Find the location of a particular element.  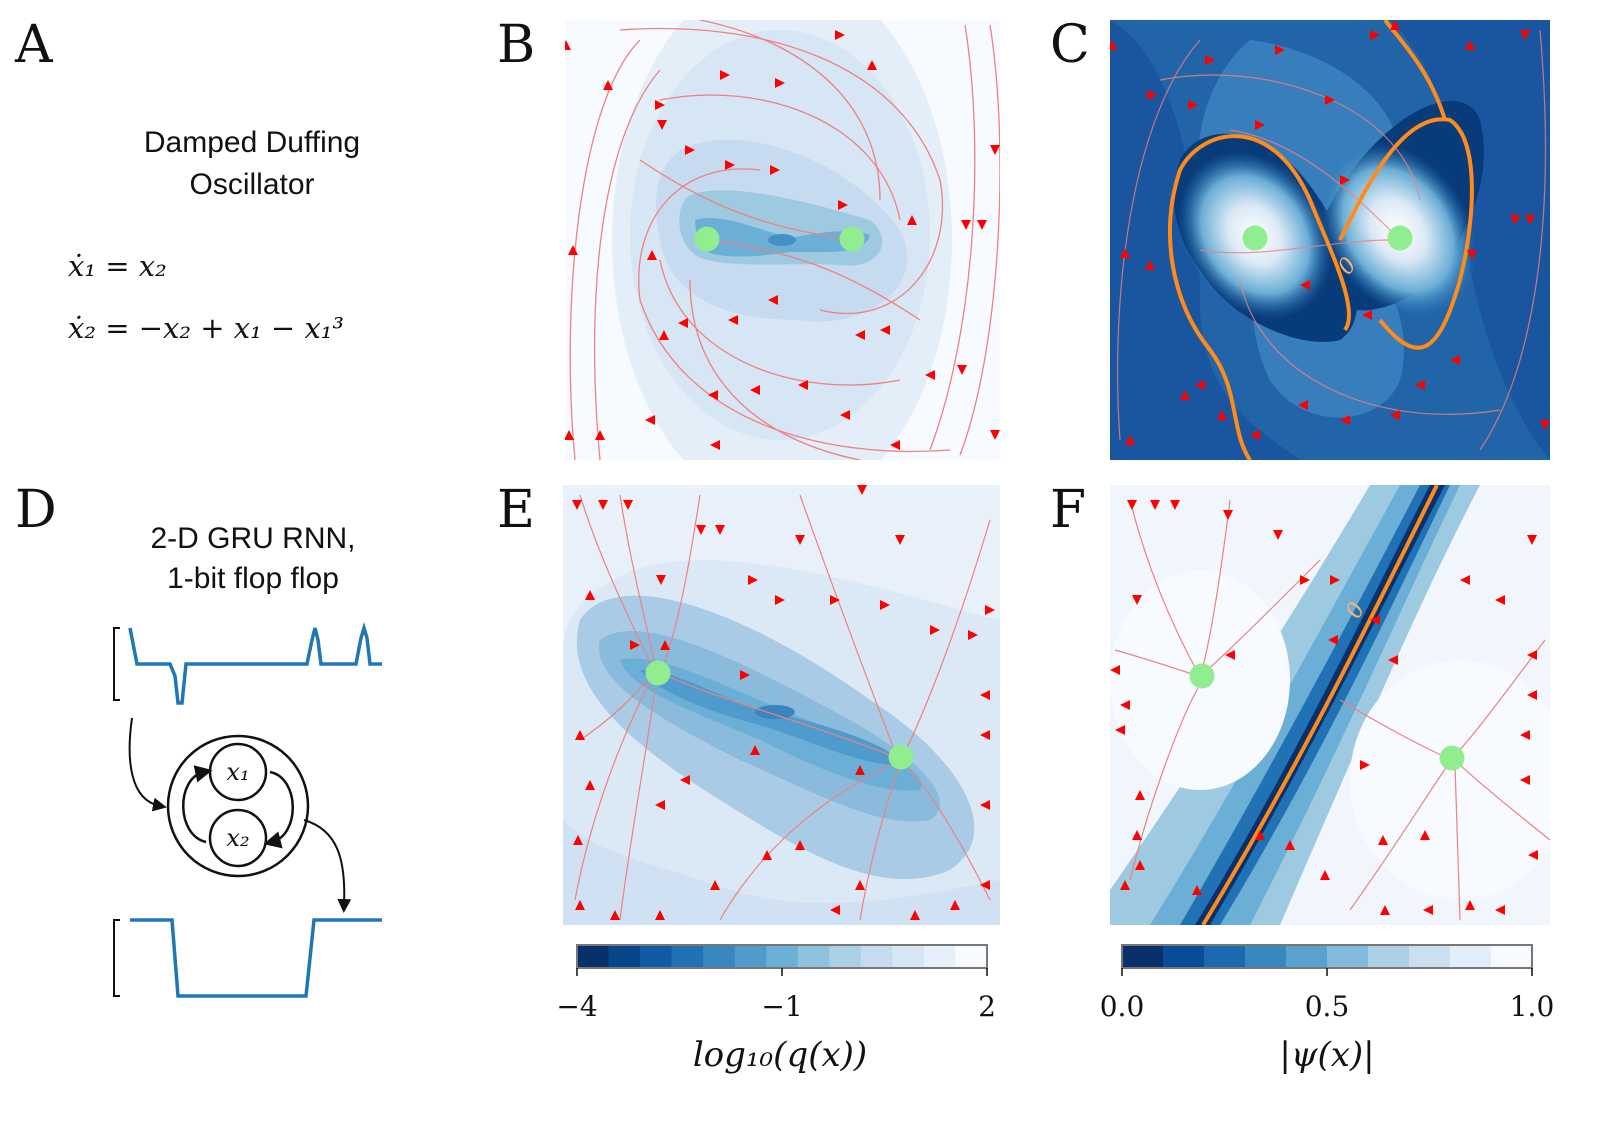

panel-c-streamlines is located at coordinates (1332, 240).